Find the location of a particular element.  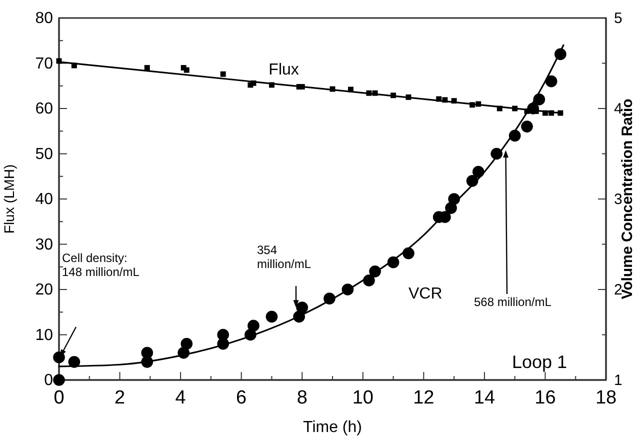

x-tick-label: 12 is located at coordinates (423, 397).